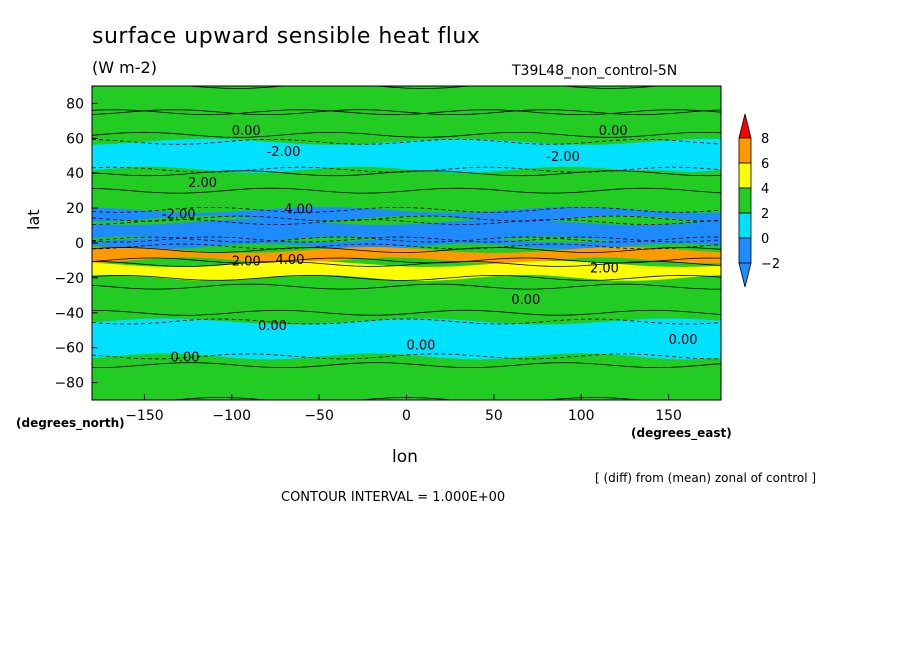 The height and width of the screenshot is (654, 904). I want to click on colorbar-max-arrow, so click(745, 126).